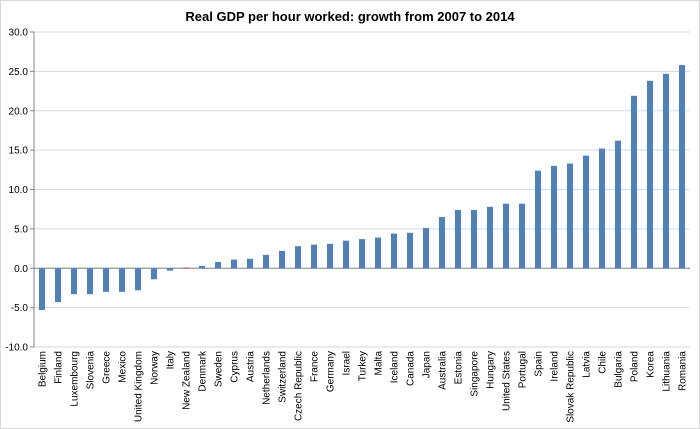  I want to click on bar-netherlands, so click(266, 261).